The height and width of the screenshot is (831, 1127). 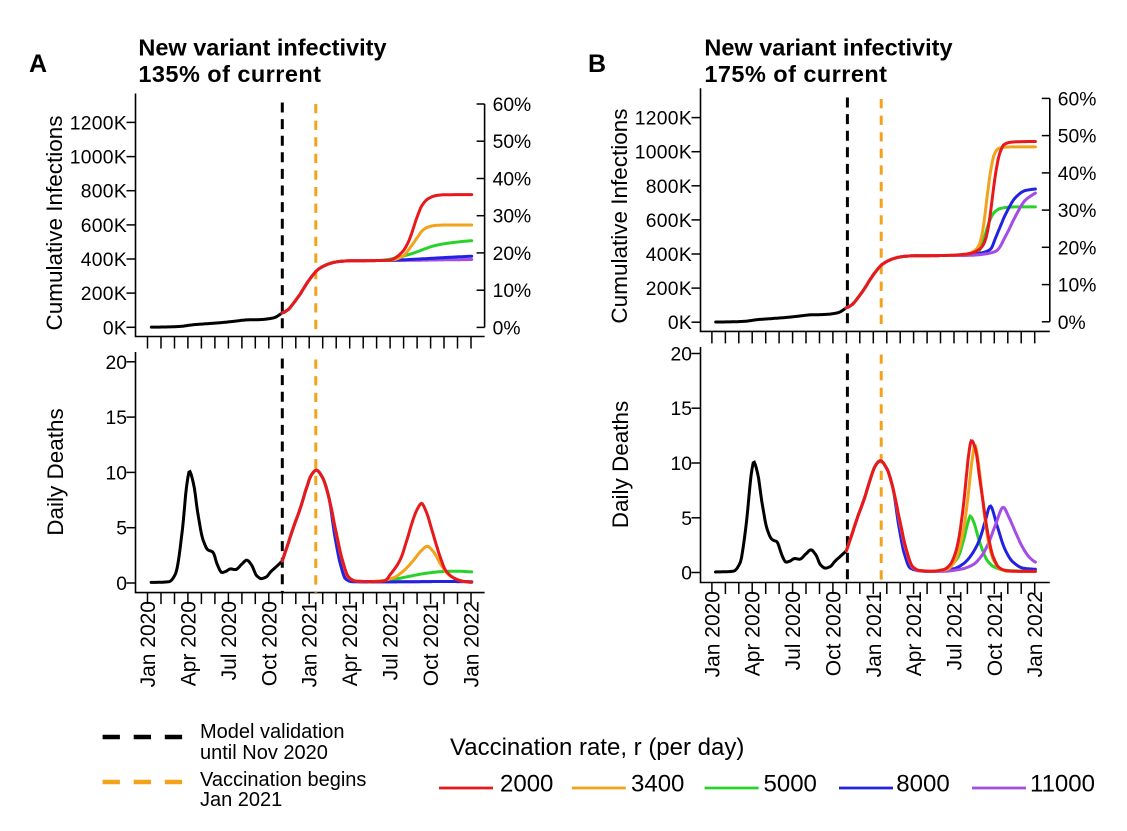 I want to click on svg-text: B, so click(x=597, y=64).